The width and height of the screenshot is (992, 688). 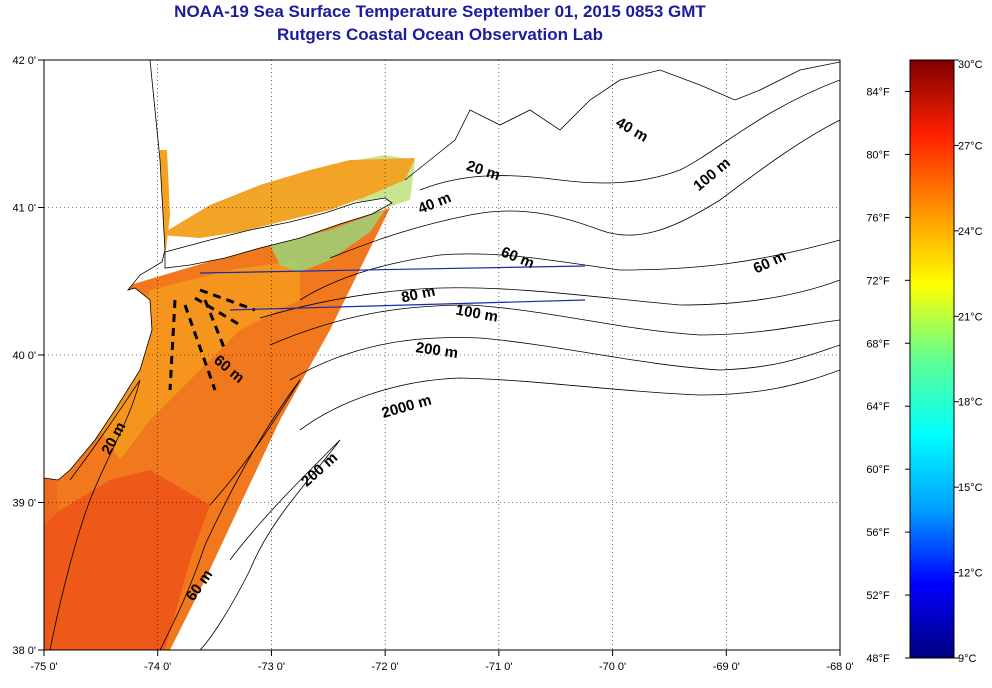 I want to click on new-jersey-land, so click(x=105, y=270).